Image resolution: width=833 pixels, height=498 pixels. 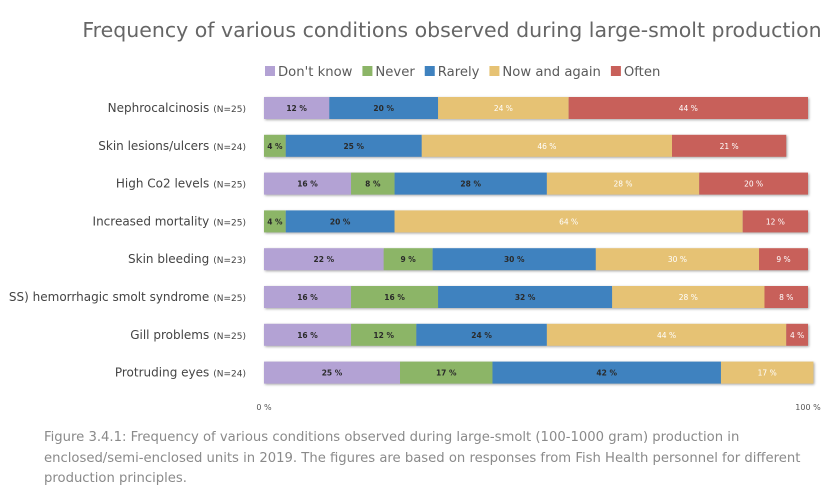 I want to click on category-name: High Co2 levels, so click(x=162, y=184).